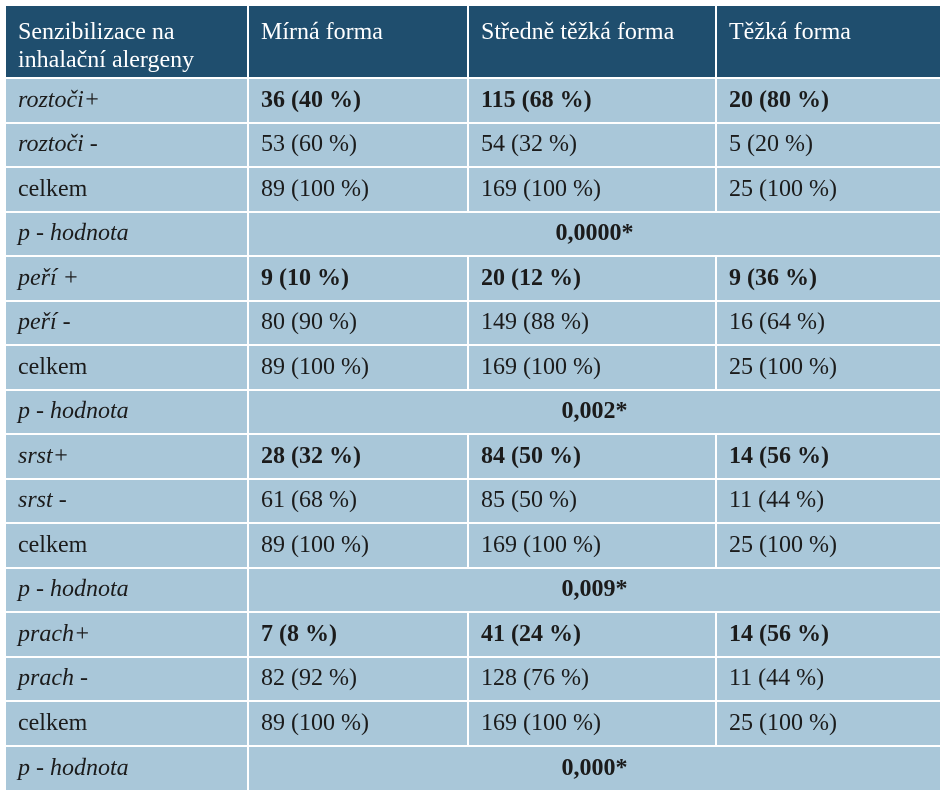 The width and height of the screenshot is (945, 800). I want to click on table-row: p - hodnota 0,002*, so click(473, 411).